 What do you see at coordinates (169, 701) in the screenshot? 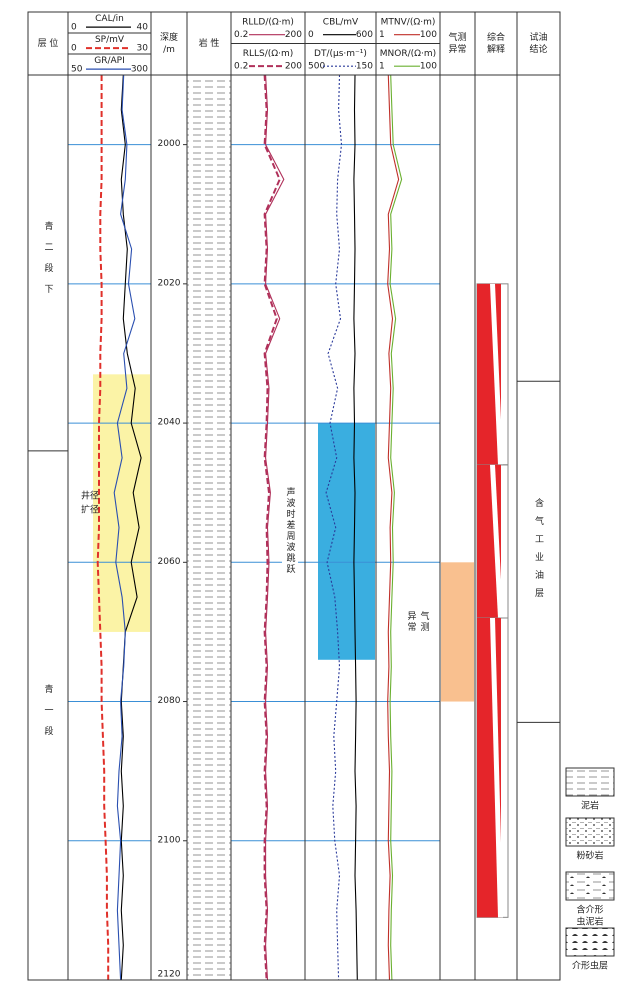
I see `depth-tick-label: 2080` at bounding box center [169, 701].